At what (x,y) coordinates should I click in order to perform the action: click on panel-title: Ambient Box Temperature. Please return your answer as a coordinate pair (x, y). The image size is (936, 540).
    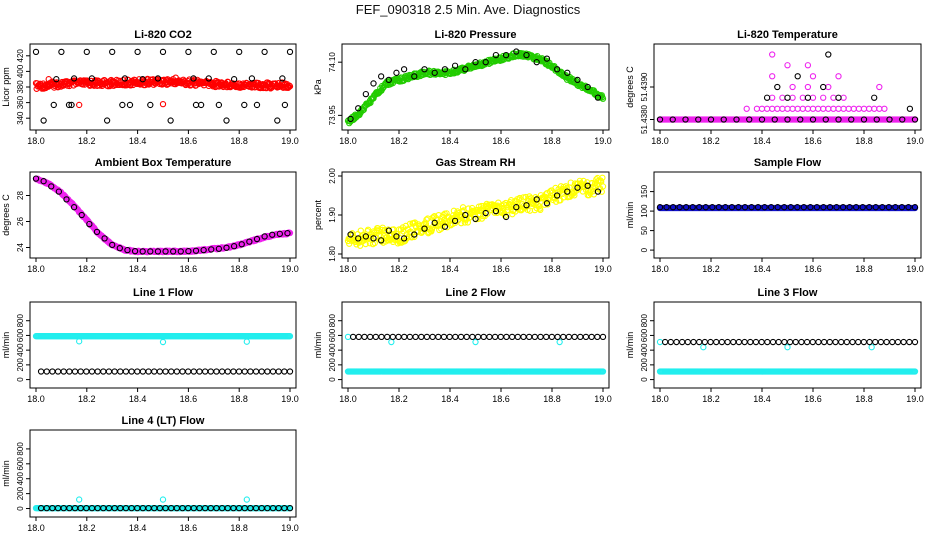
    Looking at the image, I should click on (163, 163).